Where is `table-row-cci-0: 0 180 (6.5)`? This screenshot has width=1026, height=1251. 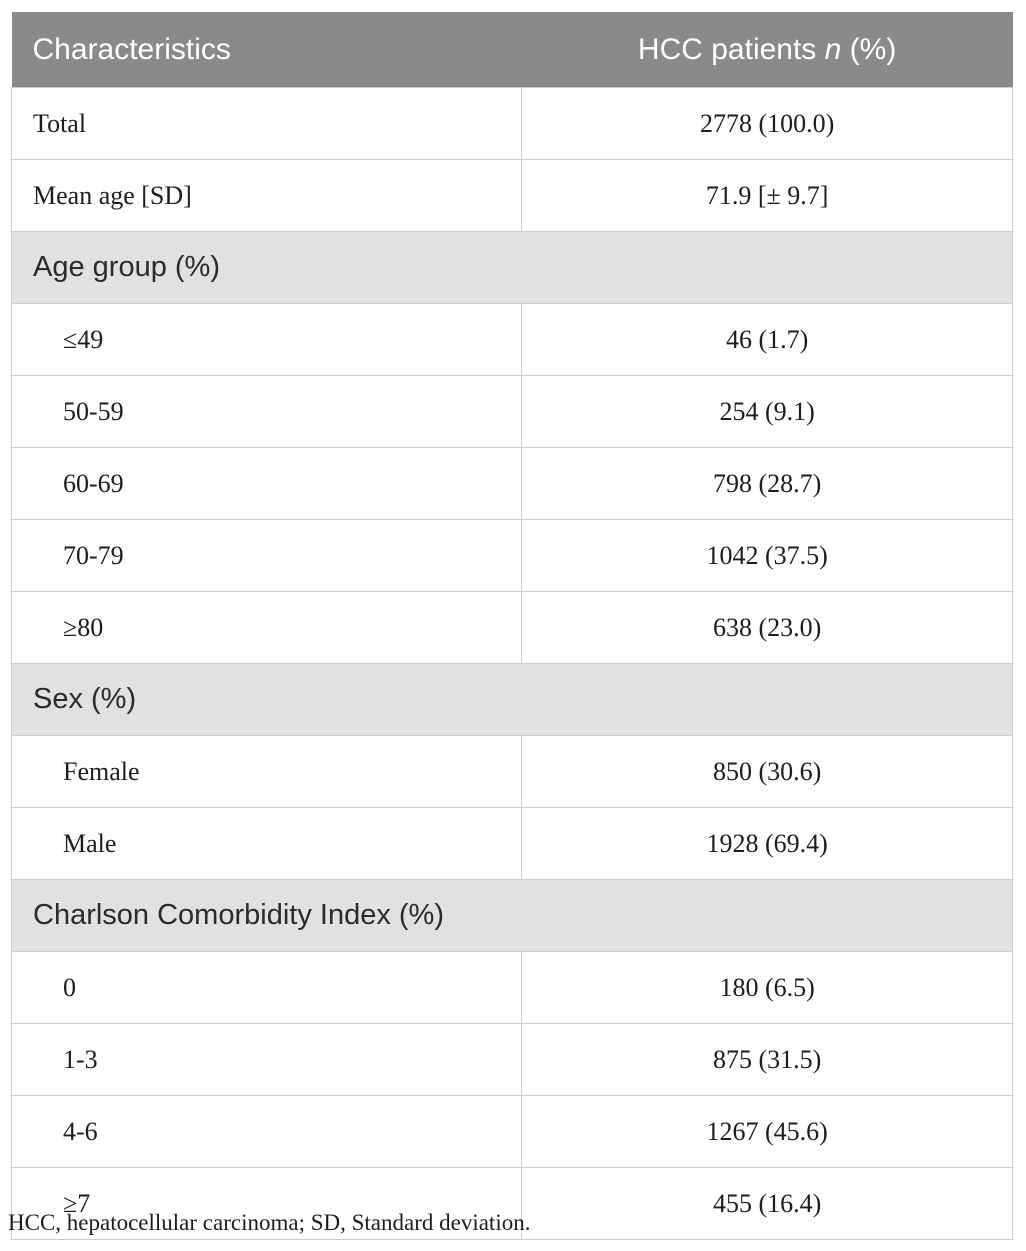
table-row-cci-0: 0 180 (6.5) is located at coordinates (511, 987).